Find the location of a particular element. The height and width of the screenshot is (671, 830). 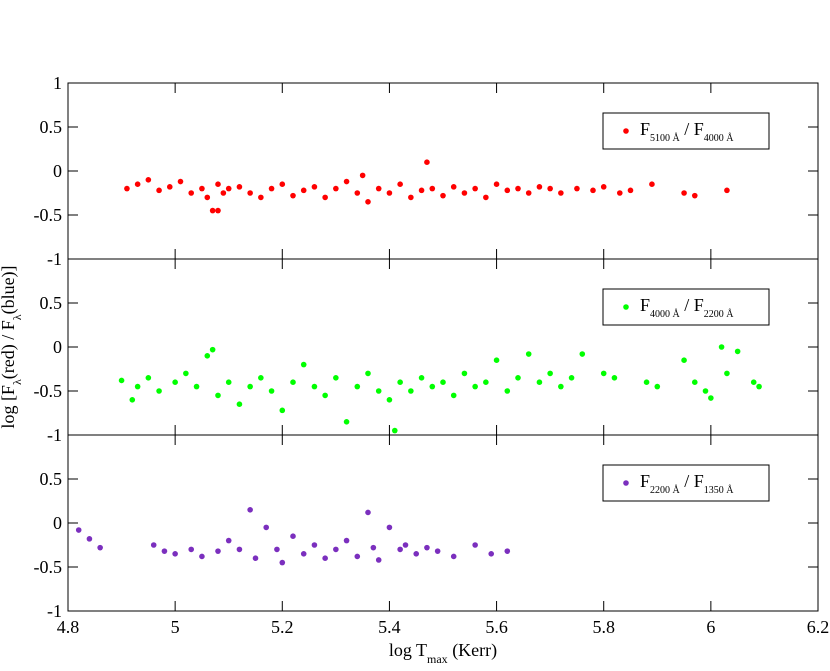

legend-label: F5100 Å / F4000 Å is located at coordinates (687, 131).